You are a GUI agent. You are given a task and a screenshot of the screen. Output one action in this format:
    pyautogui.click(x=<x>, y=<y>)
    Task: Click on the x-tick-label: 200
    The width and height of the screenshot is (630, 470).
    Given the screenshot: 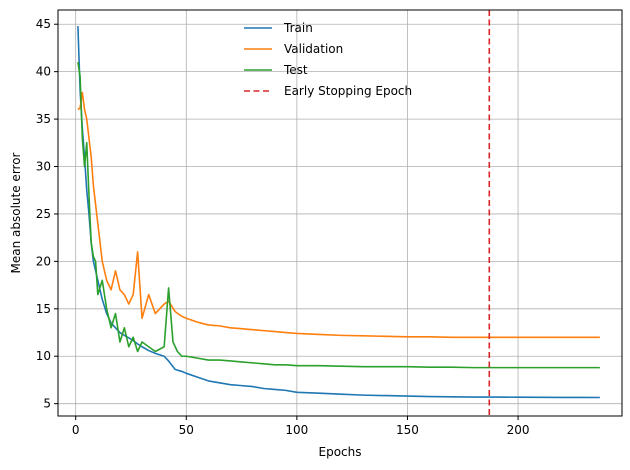 What is the action you would take?
    pyautogui.click(x=518, y=430)
    